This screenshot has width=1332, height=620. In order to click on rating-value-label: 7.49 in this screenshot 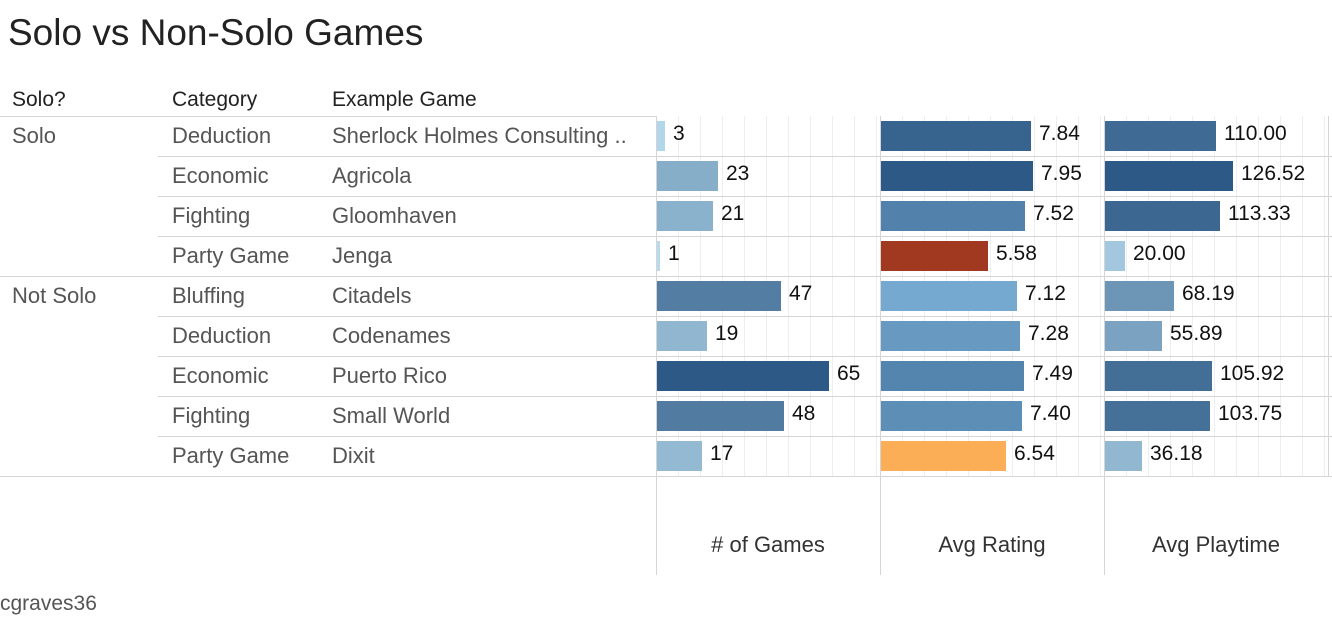, I will do `click(1052, 373)`.